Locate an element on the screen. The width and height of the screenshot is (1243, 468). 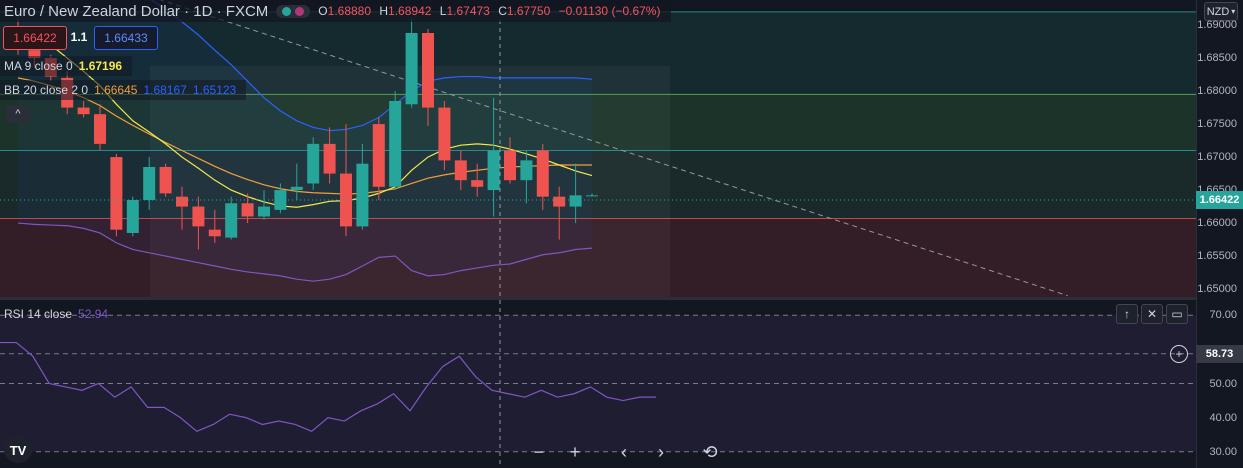
price-tick-label: 1.65500 is located at coordinates (1217, 256).